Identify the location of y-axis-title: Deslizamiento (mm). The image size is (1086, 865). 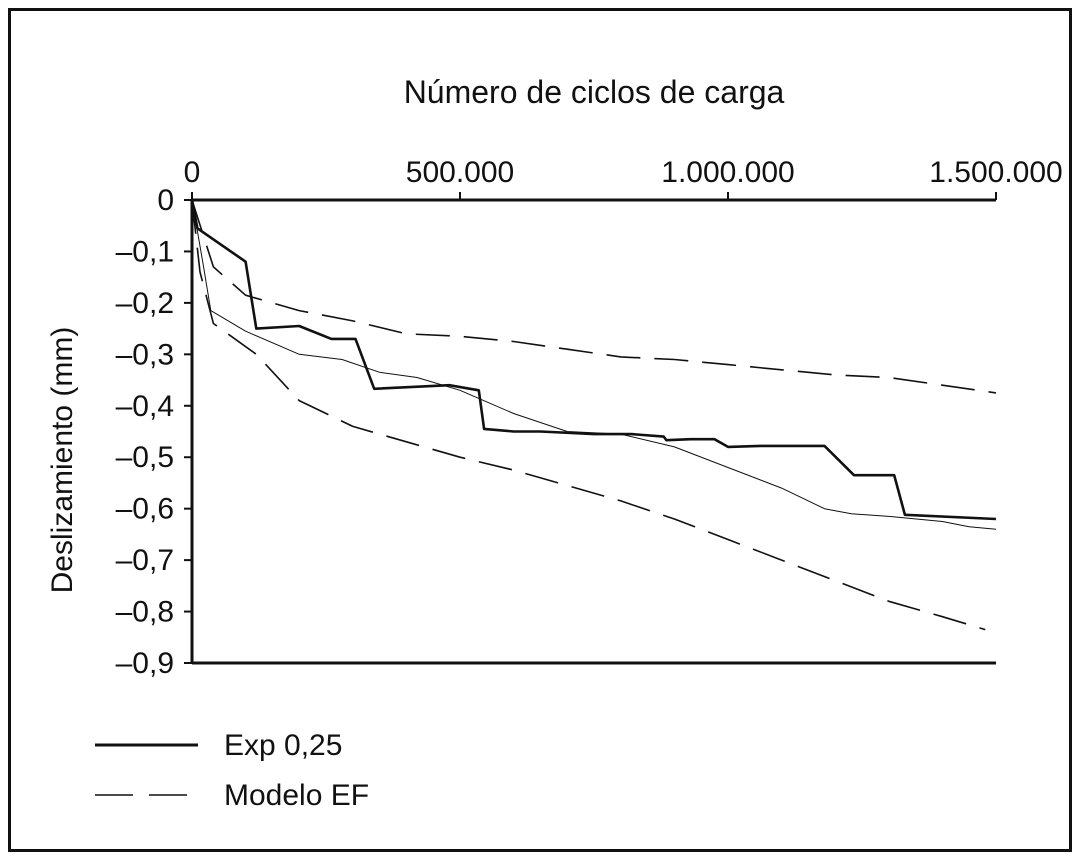
(62, 460).